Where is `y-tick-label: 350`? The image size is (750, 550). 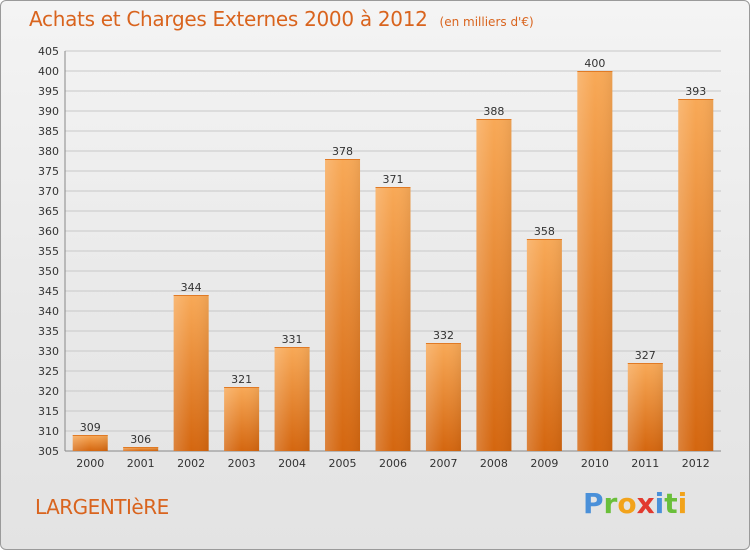
y-tick-label: 350 is located at coordinates (48, 271).